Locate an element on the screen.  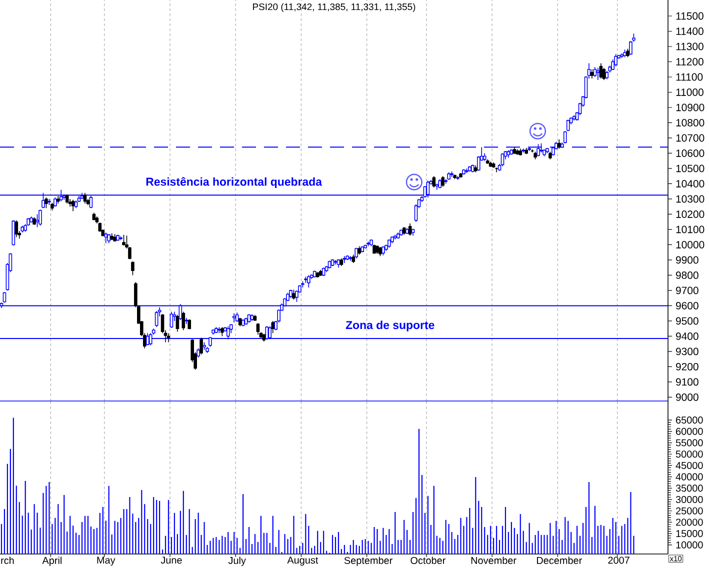
x-tick-label: April is located at coordinates (52, 561).